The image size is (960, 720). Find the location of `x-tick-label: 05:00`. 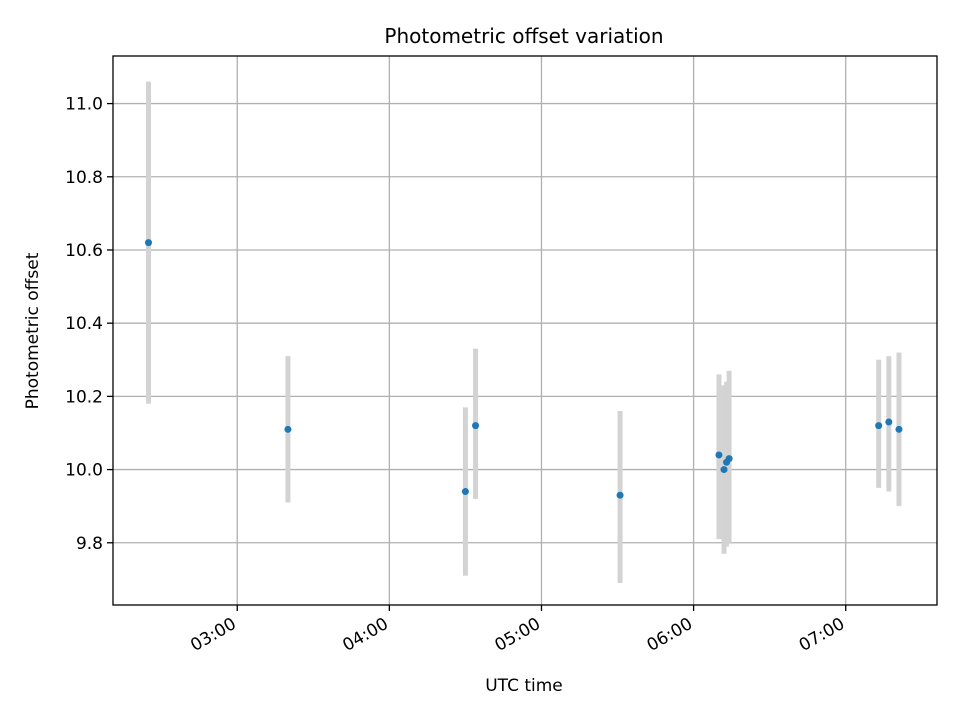

x-tick-label: 05:00 is located at coordinates (518, 635).